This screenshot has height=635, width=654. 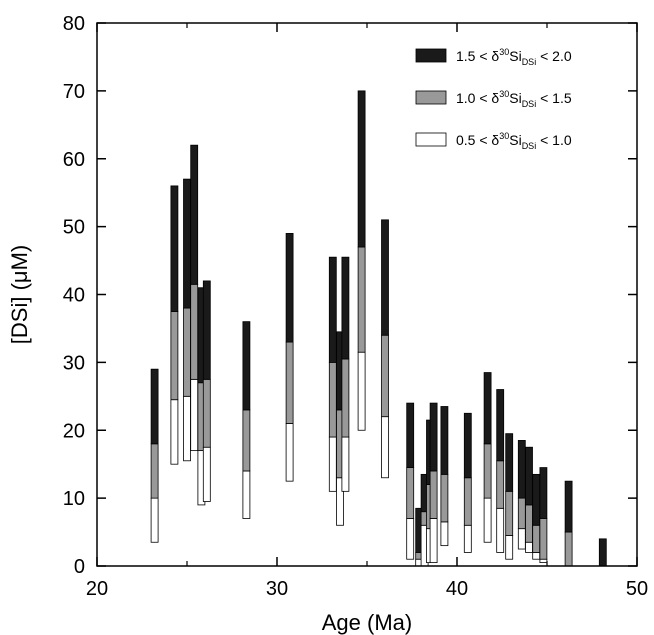 What do you see at coordinates (514, 99) in the screenshot?
I see `legend-label: 1.0 < δ30SiDSi < 1.5` at bounding box center [514, 99].